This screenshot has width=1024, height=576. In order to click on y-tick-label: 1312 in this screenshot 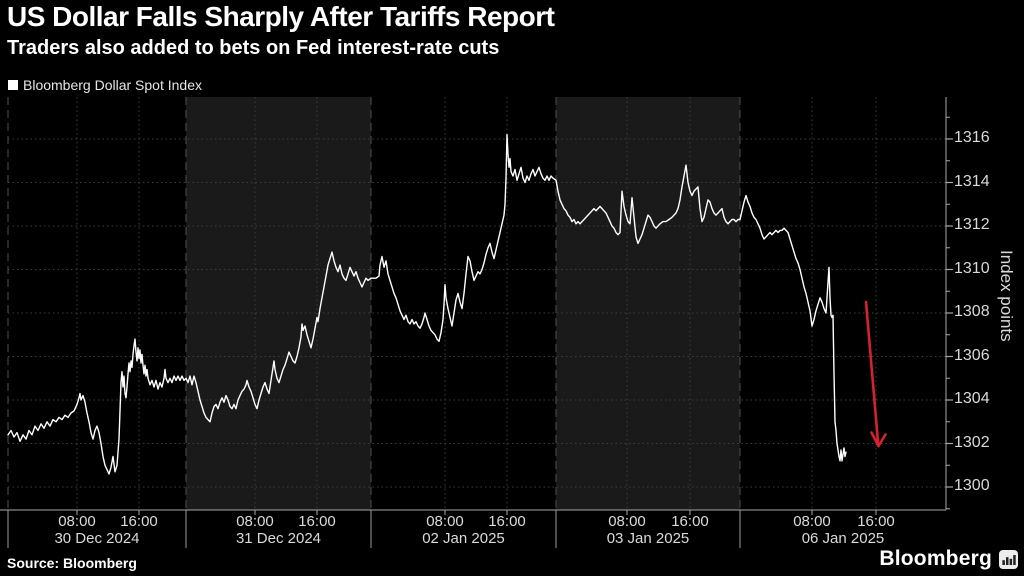, I will do `click(972, 224)`.